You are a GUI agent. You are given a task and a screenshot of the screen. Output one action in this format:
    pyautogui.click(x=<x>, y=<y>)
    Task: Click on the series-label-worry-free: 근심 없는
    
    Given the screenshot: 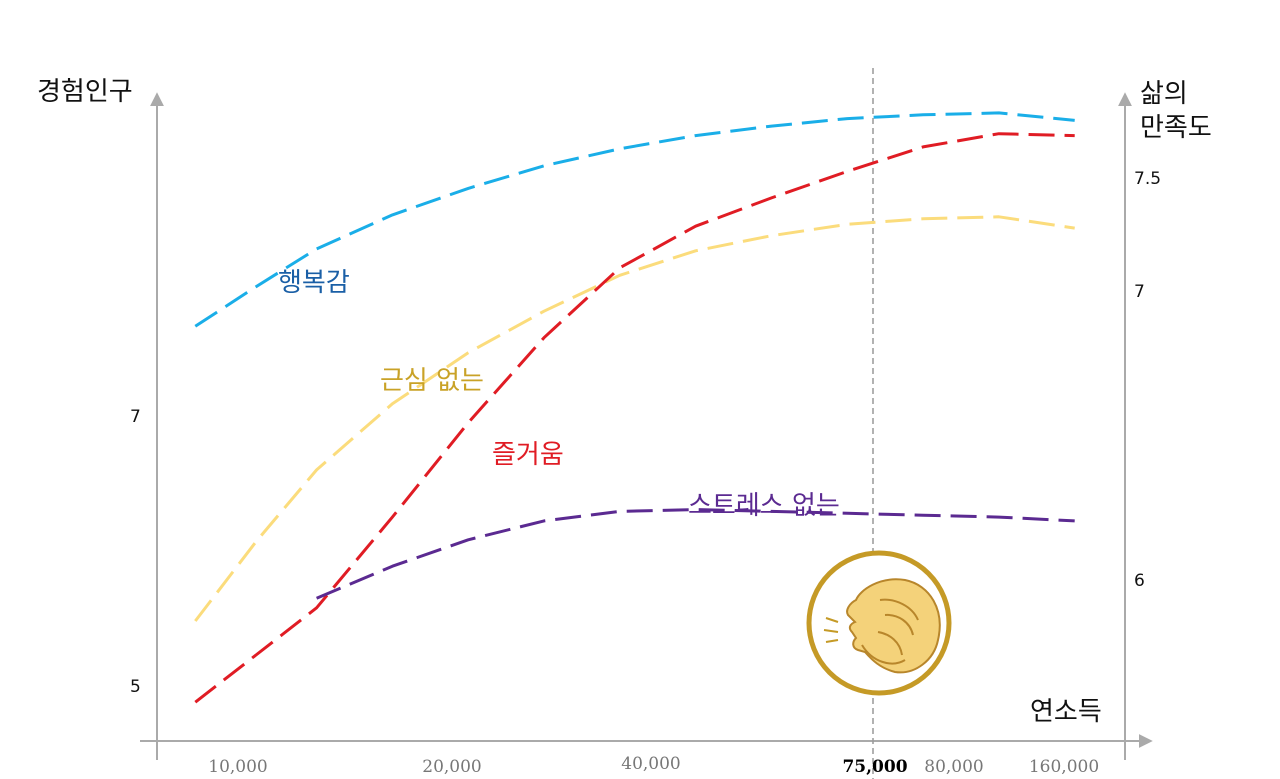 What is the action you would take?
    pyautogui.click(x=432, y=381)
    